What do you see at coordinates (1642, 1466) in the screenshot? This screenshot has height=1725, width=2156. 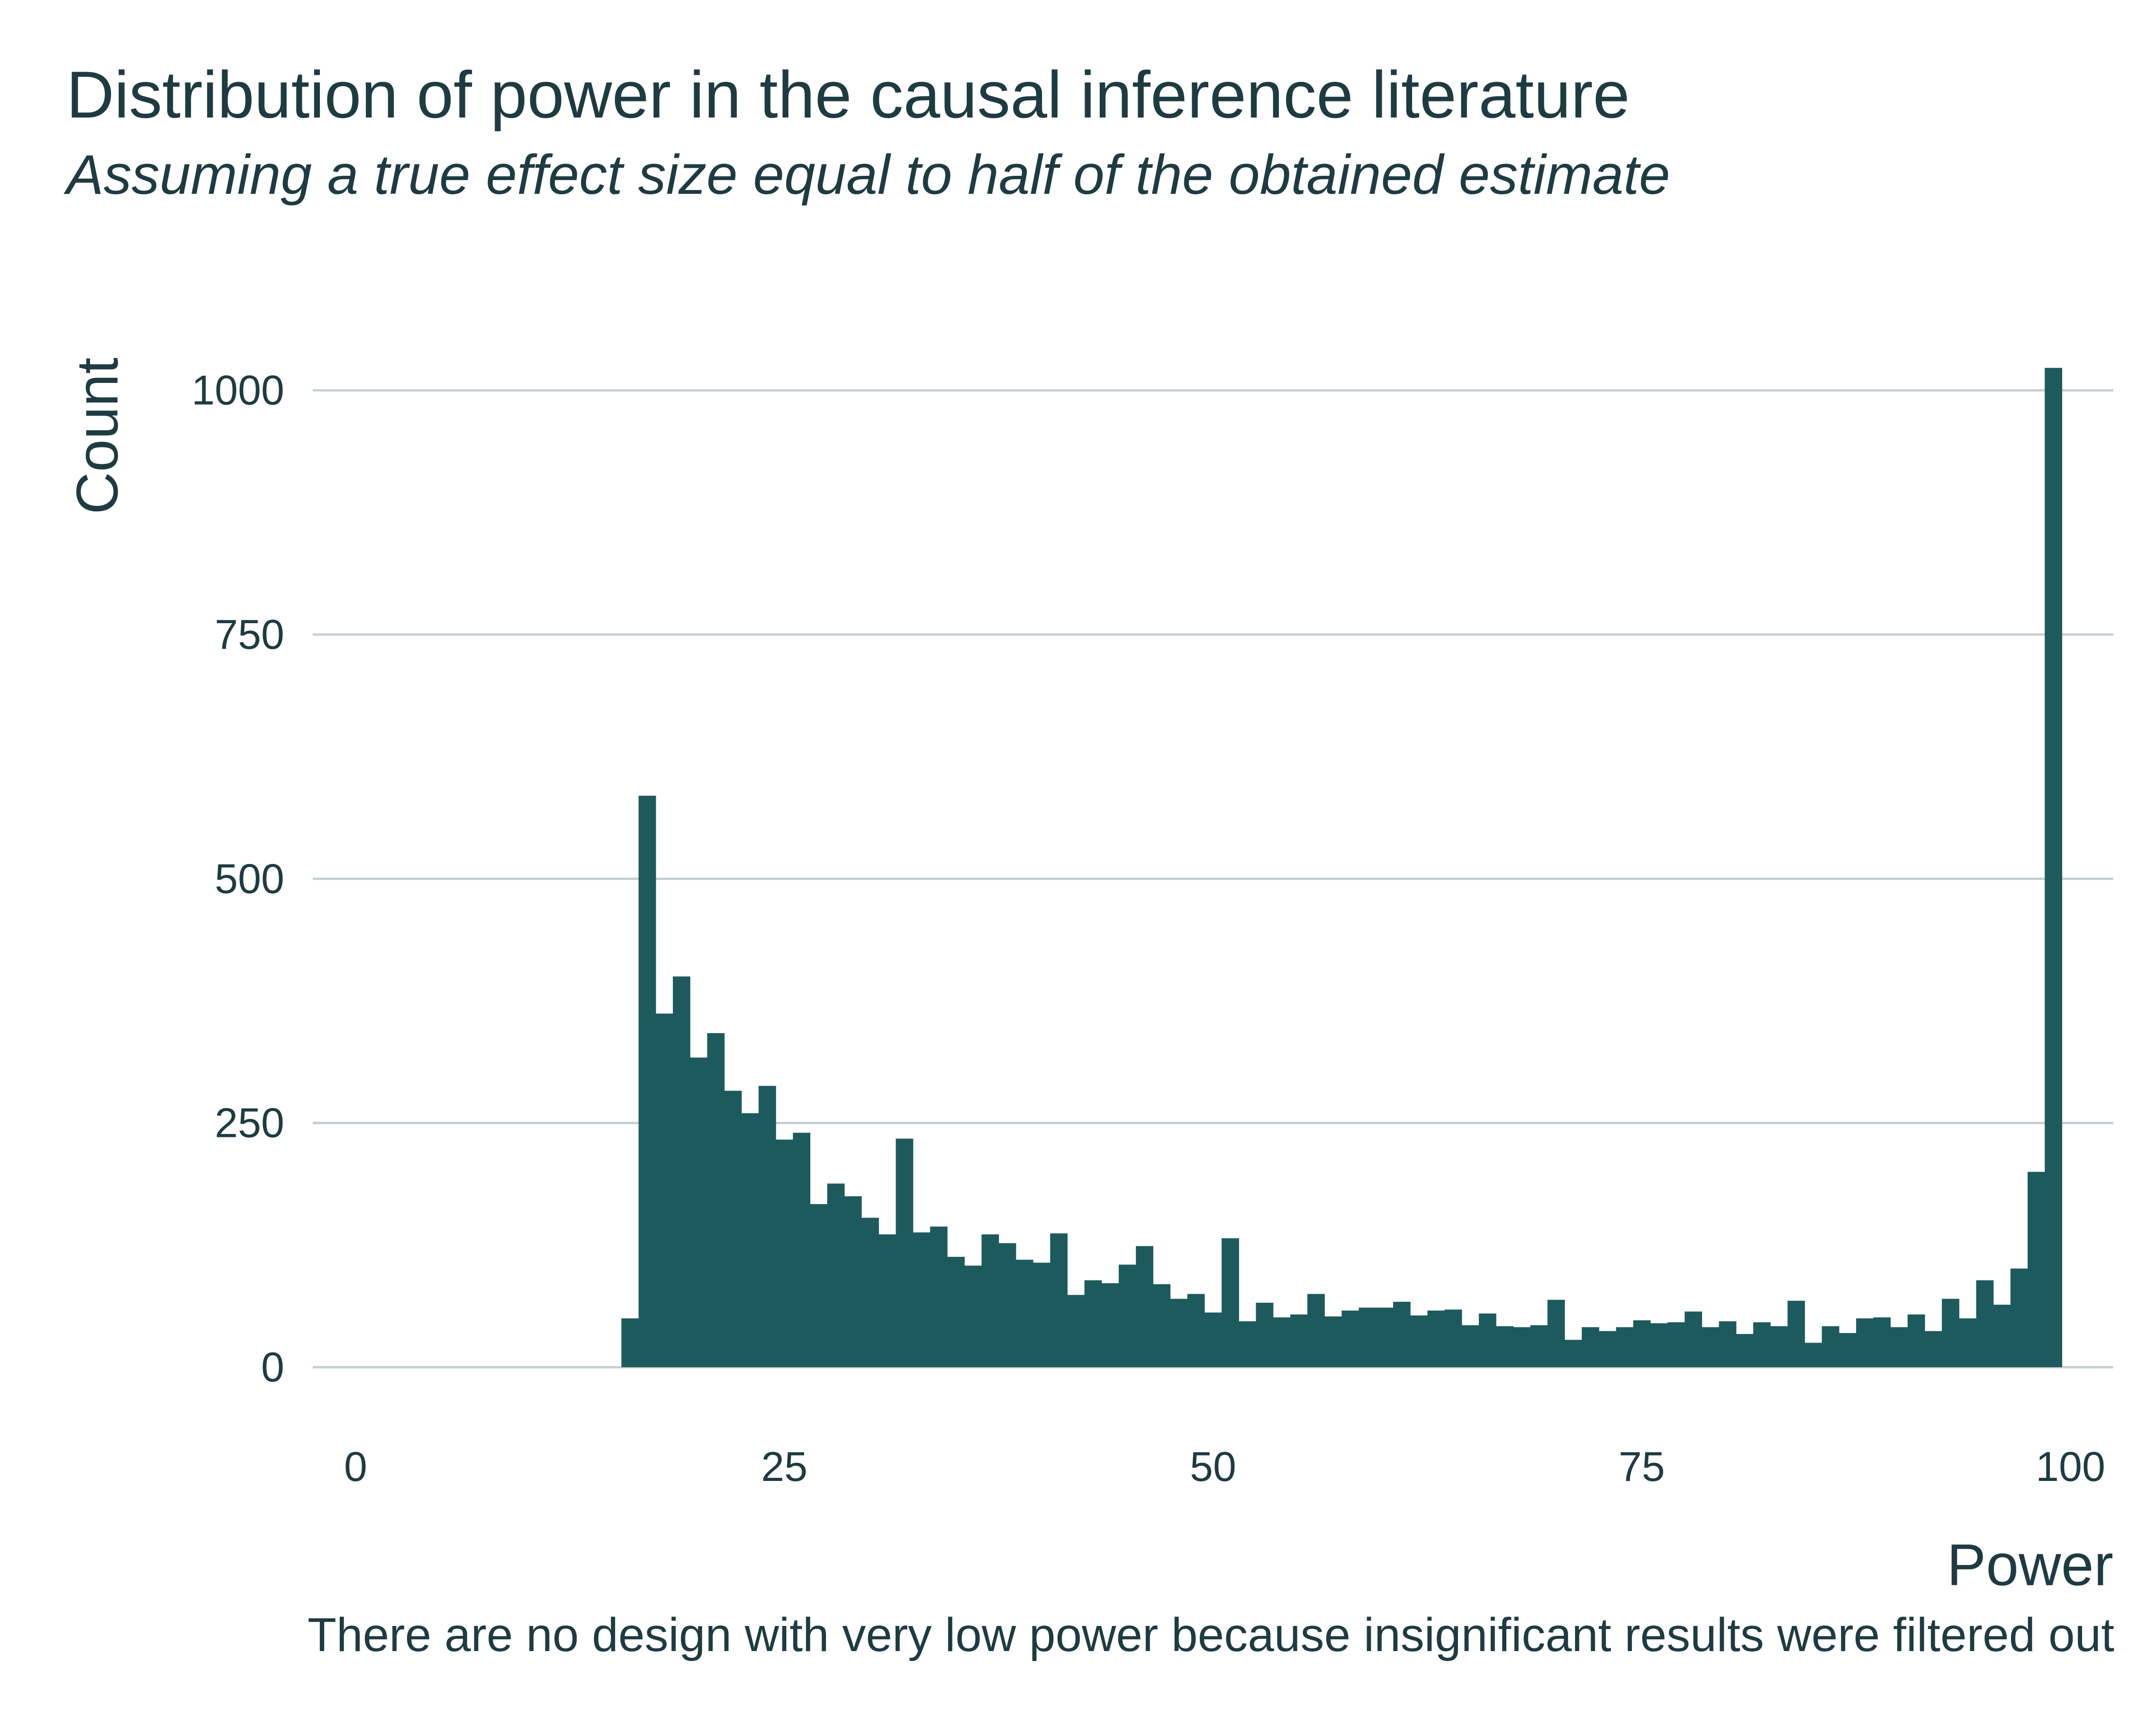 I see `x-tick-label: 75` at bounding box center [1642, 1466].